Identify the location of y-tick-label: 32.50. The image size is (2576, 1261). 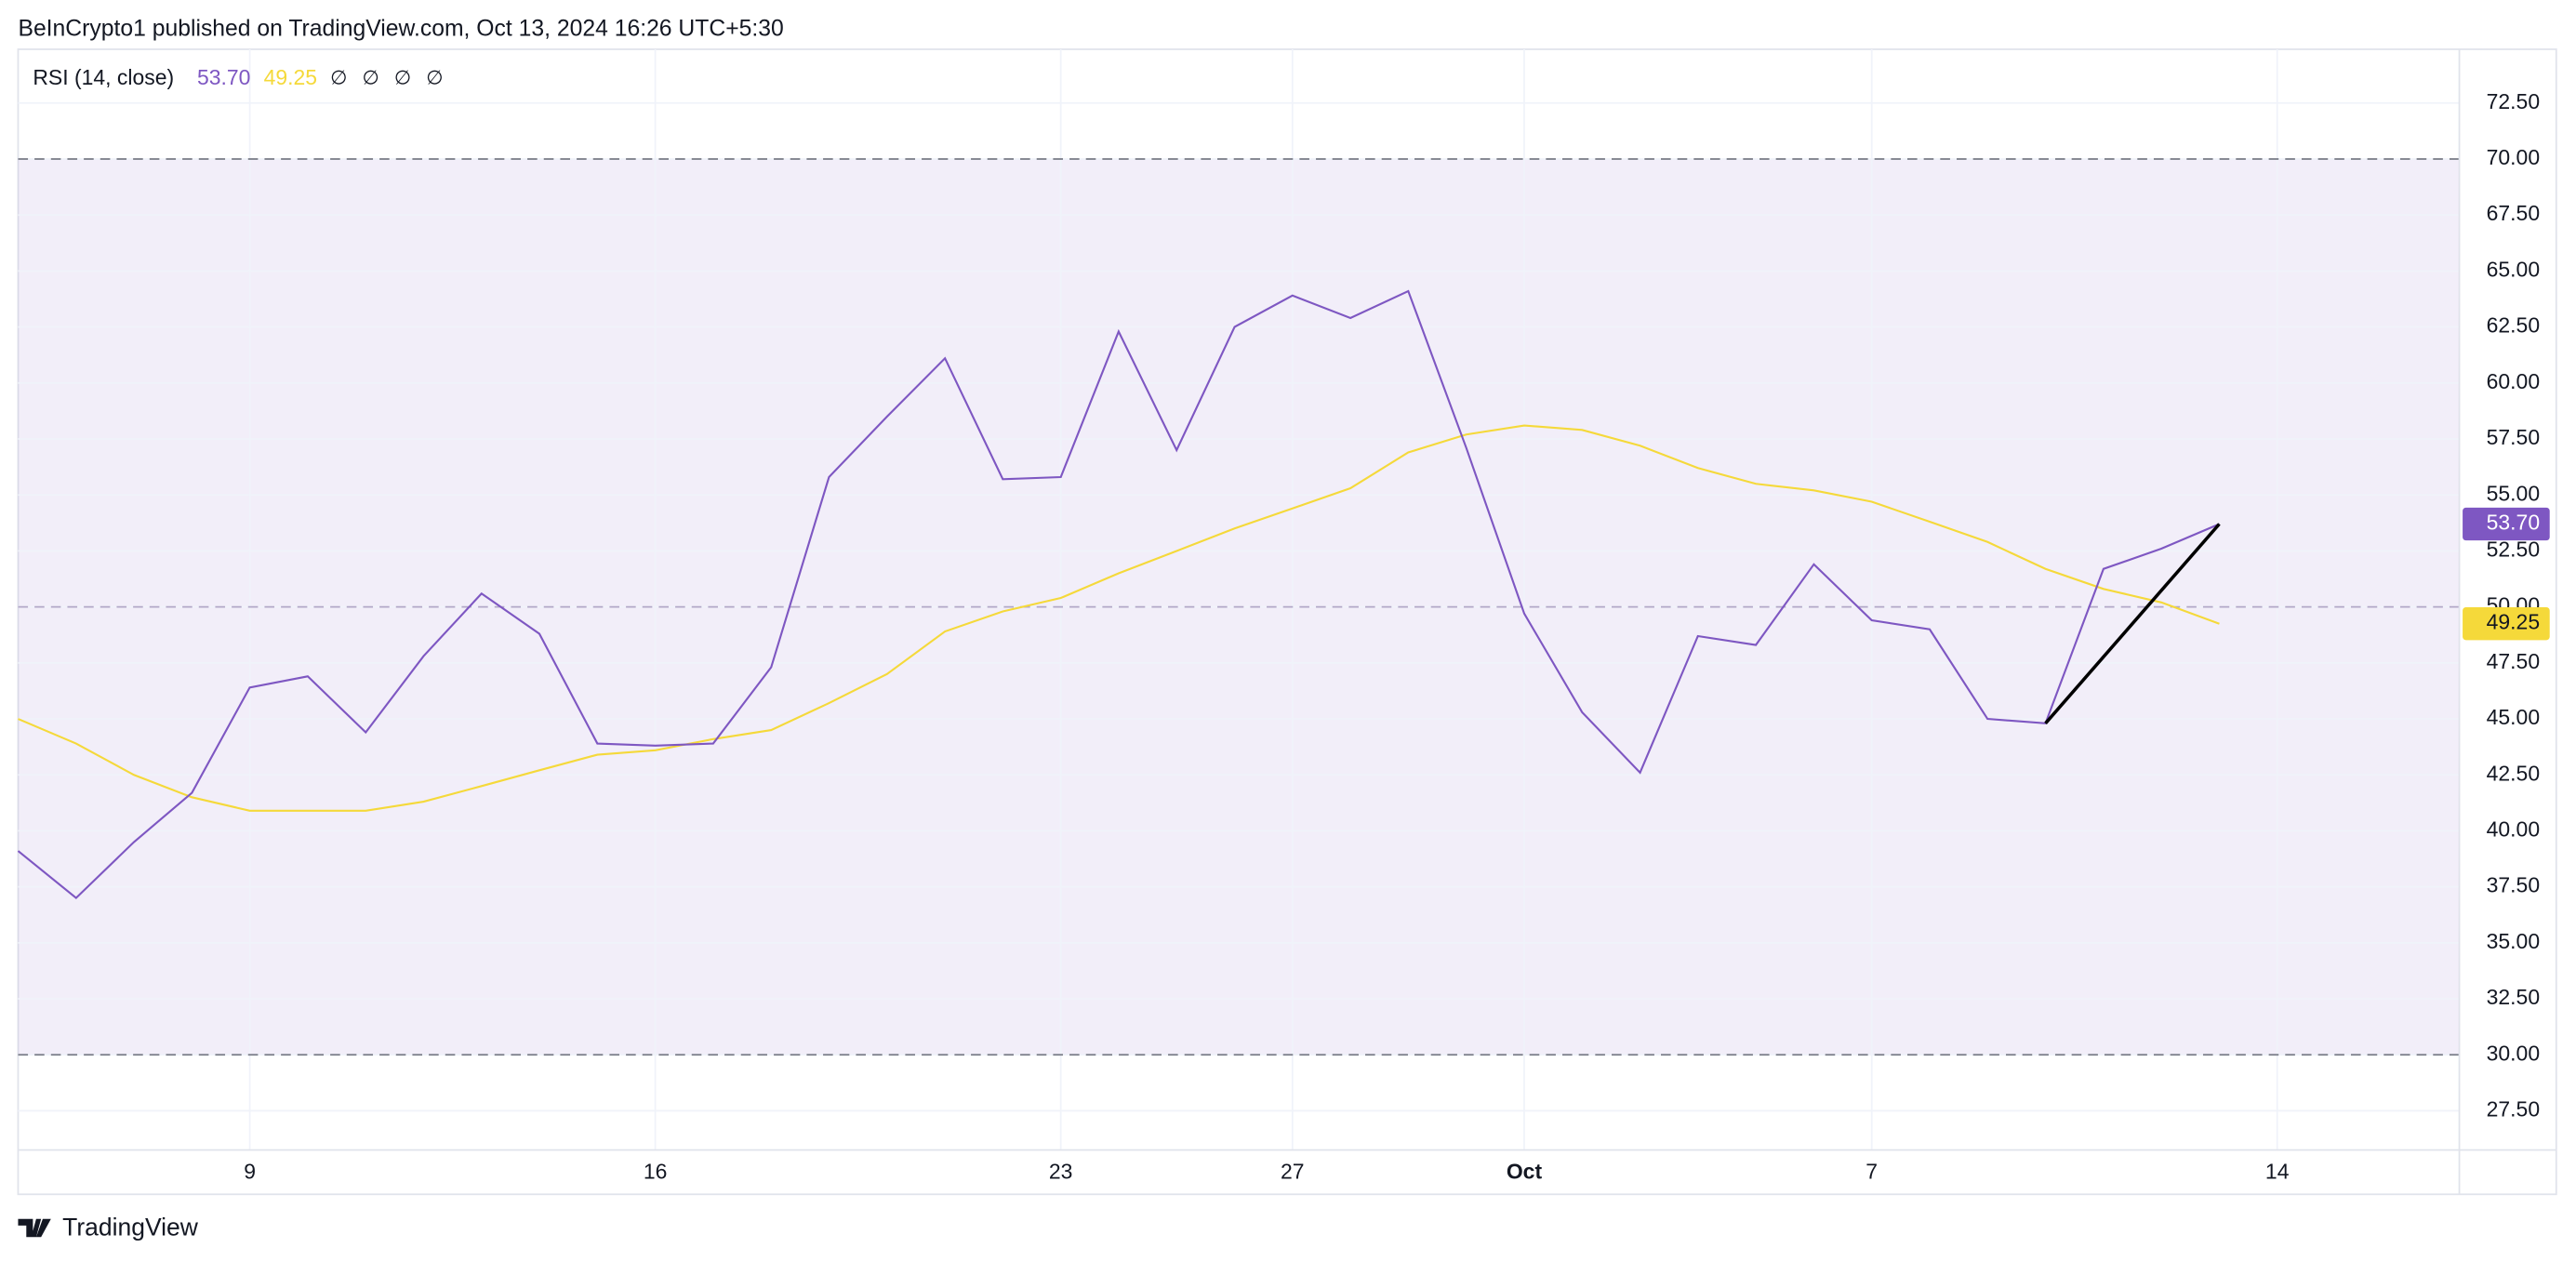
(2513, 997).